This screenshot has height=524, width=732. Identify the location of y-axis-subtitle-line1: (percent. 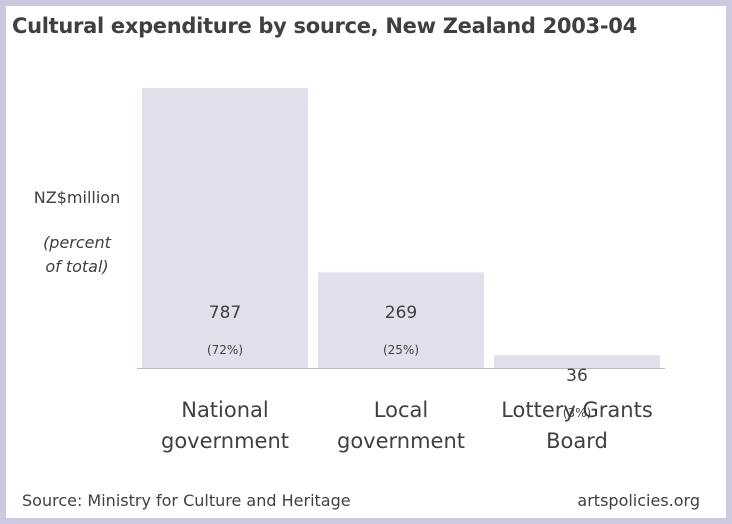
(77, 242).